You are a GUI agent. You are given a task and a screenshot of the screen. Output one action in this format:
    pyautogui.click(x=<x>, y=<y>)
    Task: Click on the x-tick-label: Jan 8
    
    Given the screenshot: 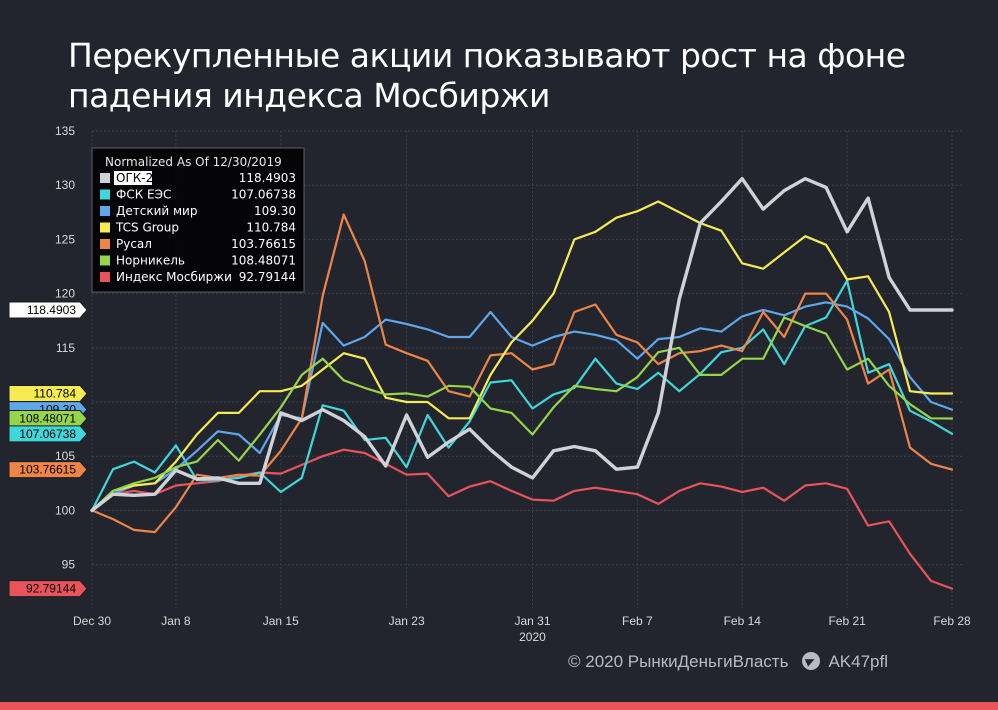 What is the action you would take?
    pyautogui.click(x=176, y=621)
    